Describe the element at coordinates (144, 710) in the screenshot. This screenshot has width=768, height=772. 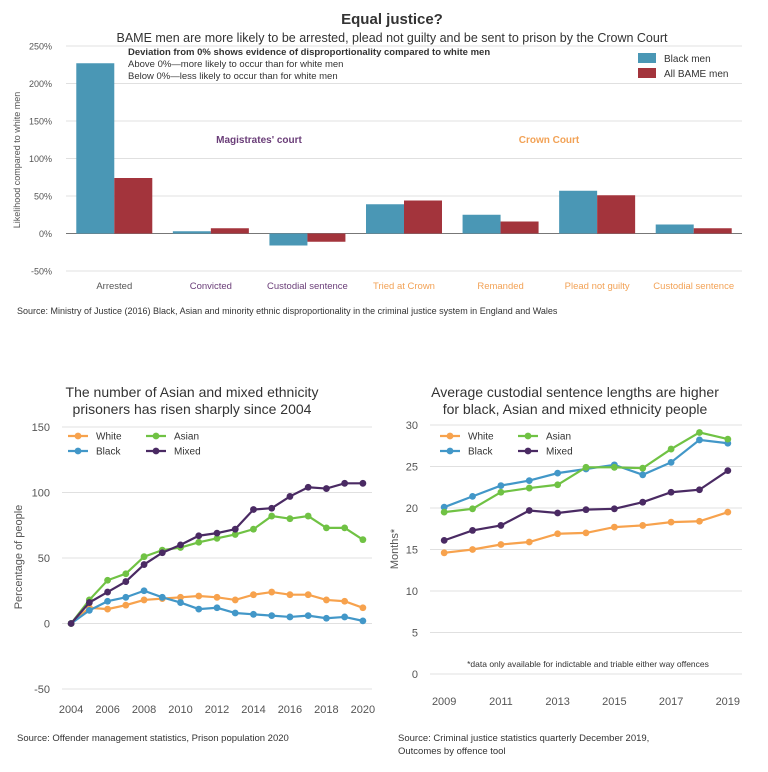
I see `x-tick-label: 2008` at that location.